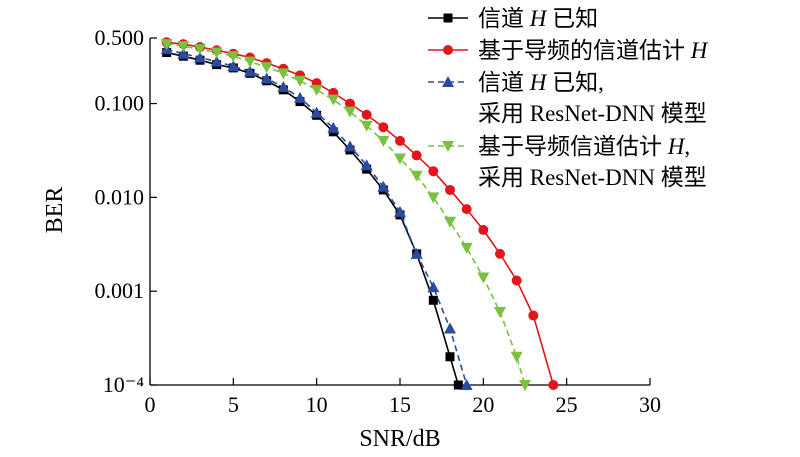 Image resolution: width=800 pixels, height=457 pixels. What do you see at coordinates (483, 404) in the screenshot?
I see `x-tick-label: 20` at bounding box center [483, 404].